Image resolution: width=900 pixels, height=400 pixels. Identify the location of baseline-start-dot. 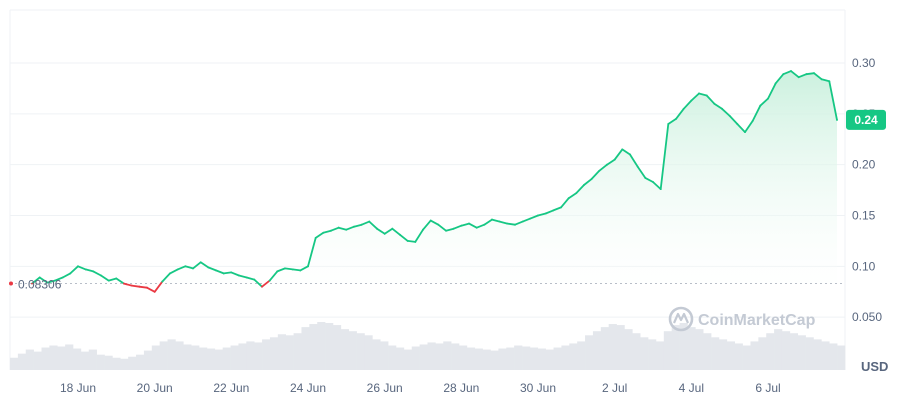
(11, 283).